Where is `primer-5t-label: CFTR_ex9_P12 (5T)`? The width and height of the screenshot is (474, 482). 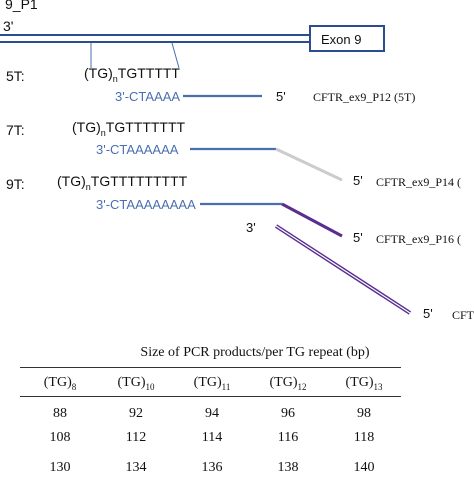 primer-5t-label: CFTR_ex9_P12 (5T) is located at coordinates (364, 97).